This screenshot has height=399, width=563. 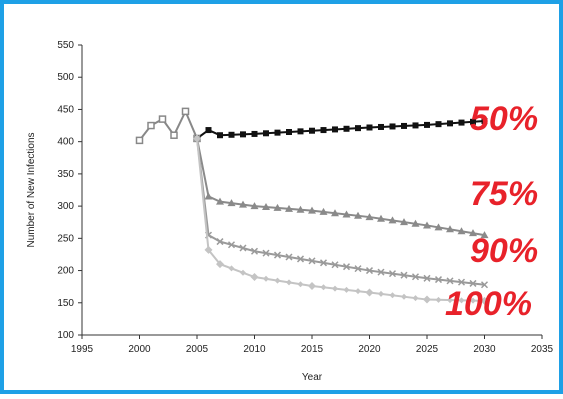 What do you see at coordinates (139, 349) in the screenshot?
I see `x-tick-label: 2000` at bounding box center [139, 349].